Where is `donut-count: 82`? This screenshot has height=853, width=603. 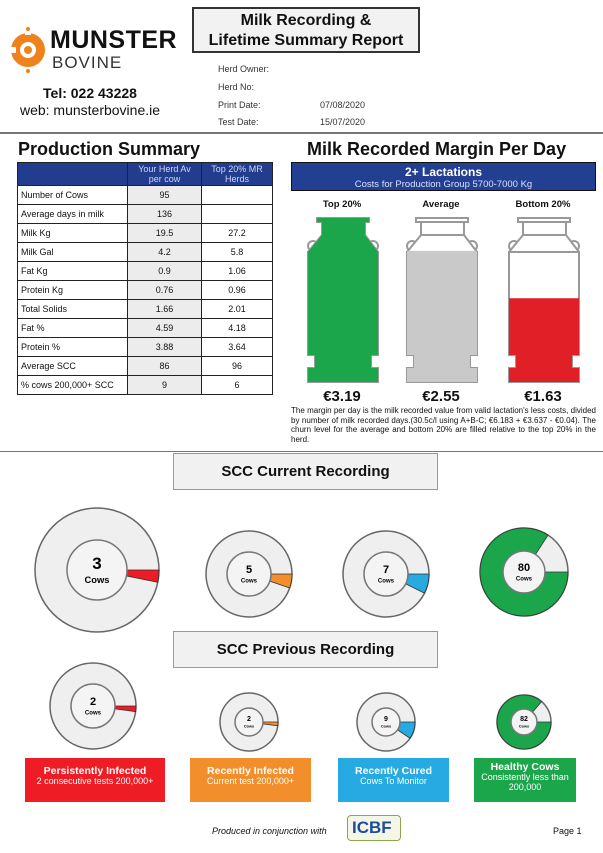
donut-count: 82 is located at coordinates (524, 719).